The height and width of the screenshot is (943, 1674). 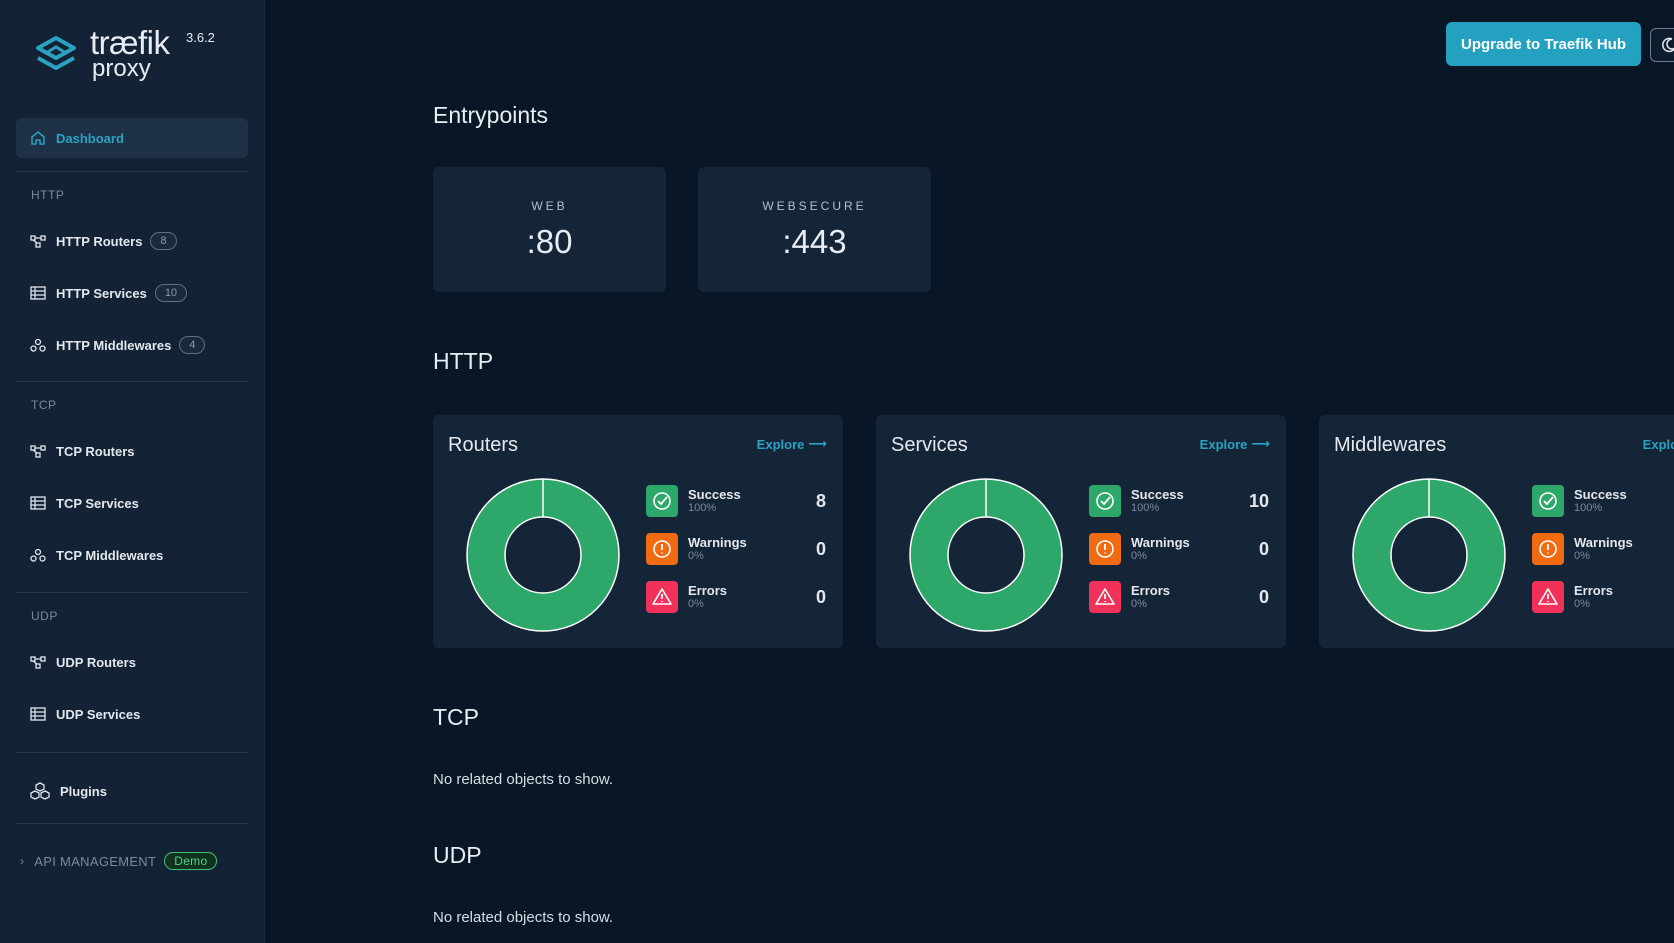 I want to click on entrypoint-card-web: WEB :80, so click(x=549, y=229).